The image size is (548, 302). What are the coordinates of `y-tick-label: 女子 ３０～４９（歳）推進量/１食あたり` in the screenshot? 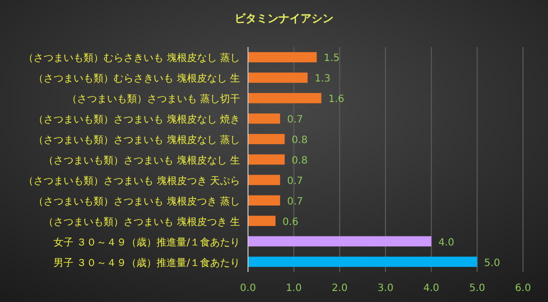 It's located at (146, 242).